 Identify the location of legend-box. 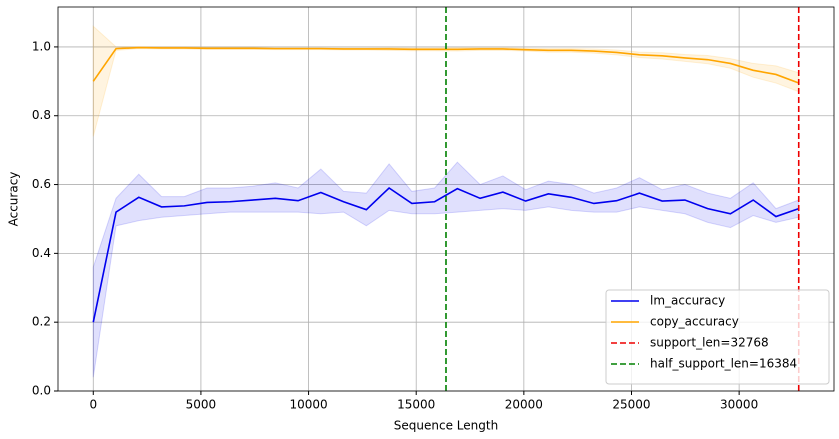
(717, 337).